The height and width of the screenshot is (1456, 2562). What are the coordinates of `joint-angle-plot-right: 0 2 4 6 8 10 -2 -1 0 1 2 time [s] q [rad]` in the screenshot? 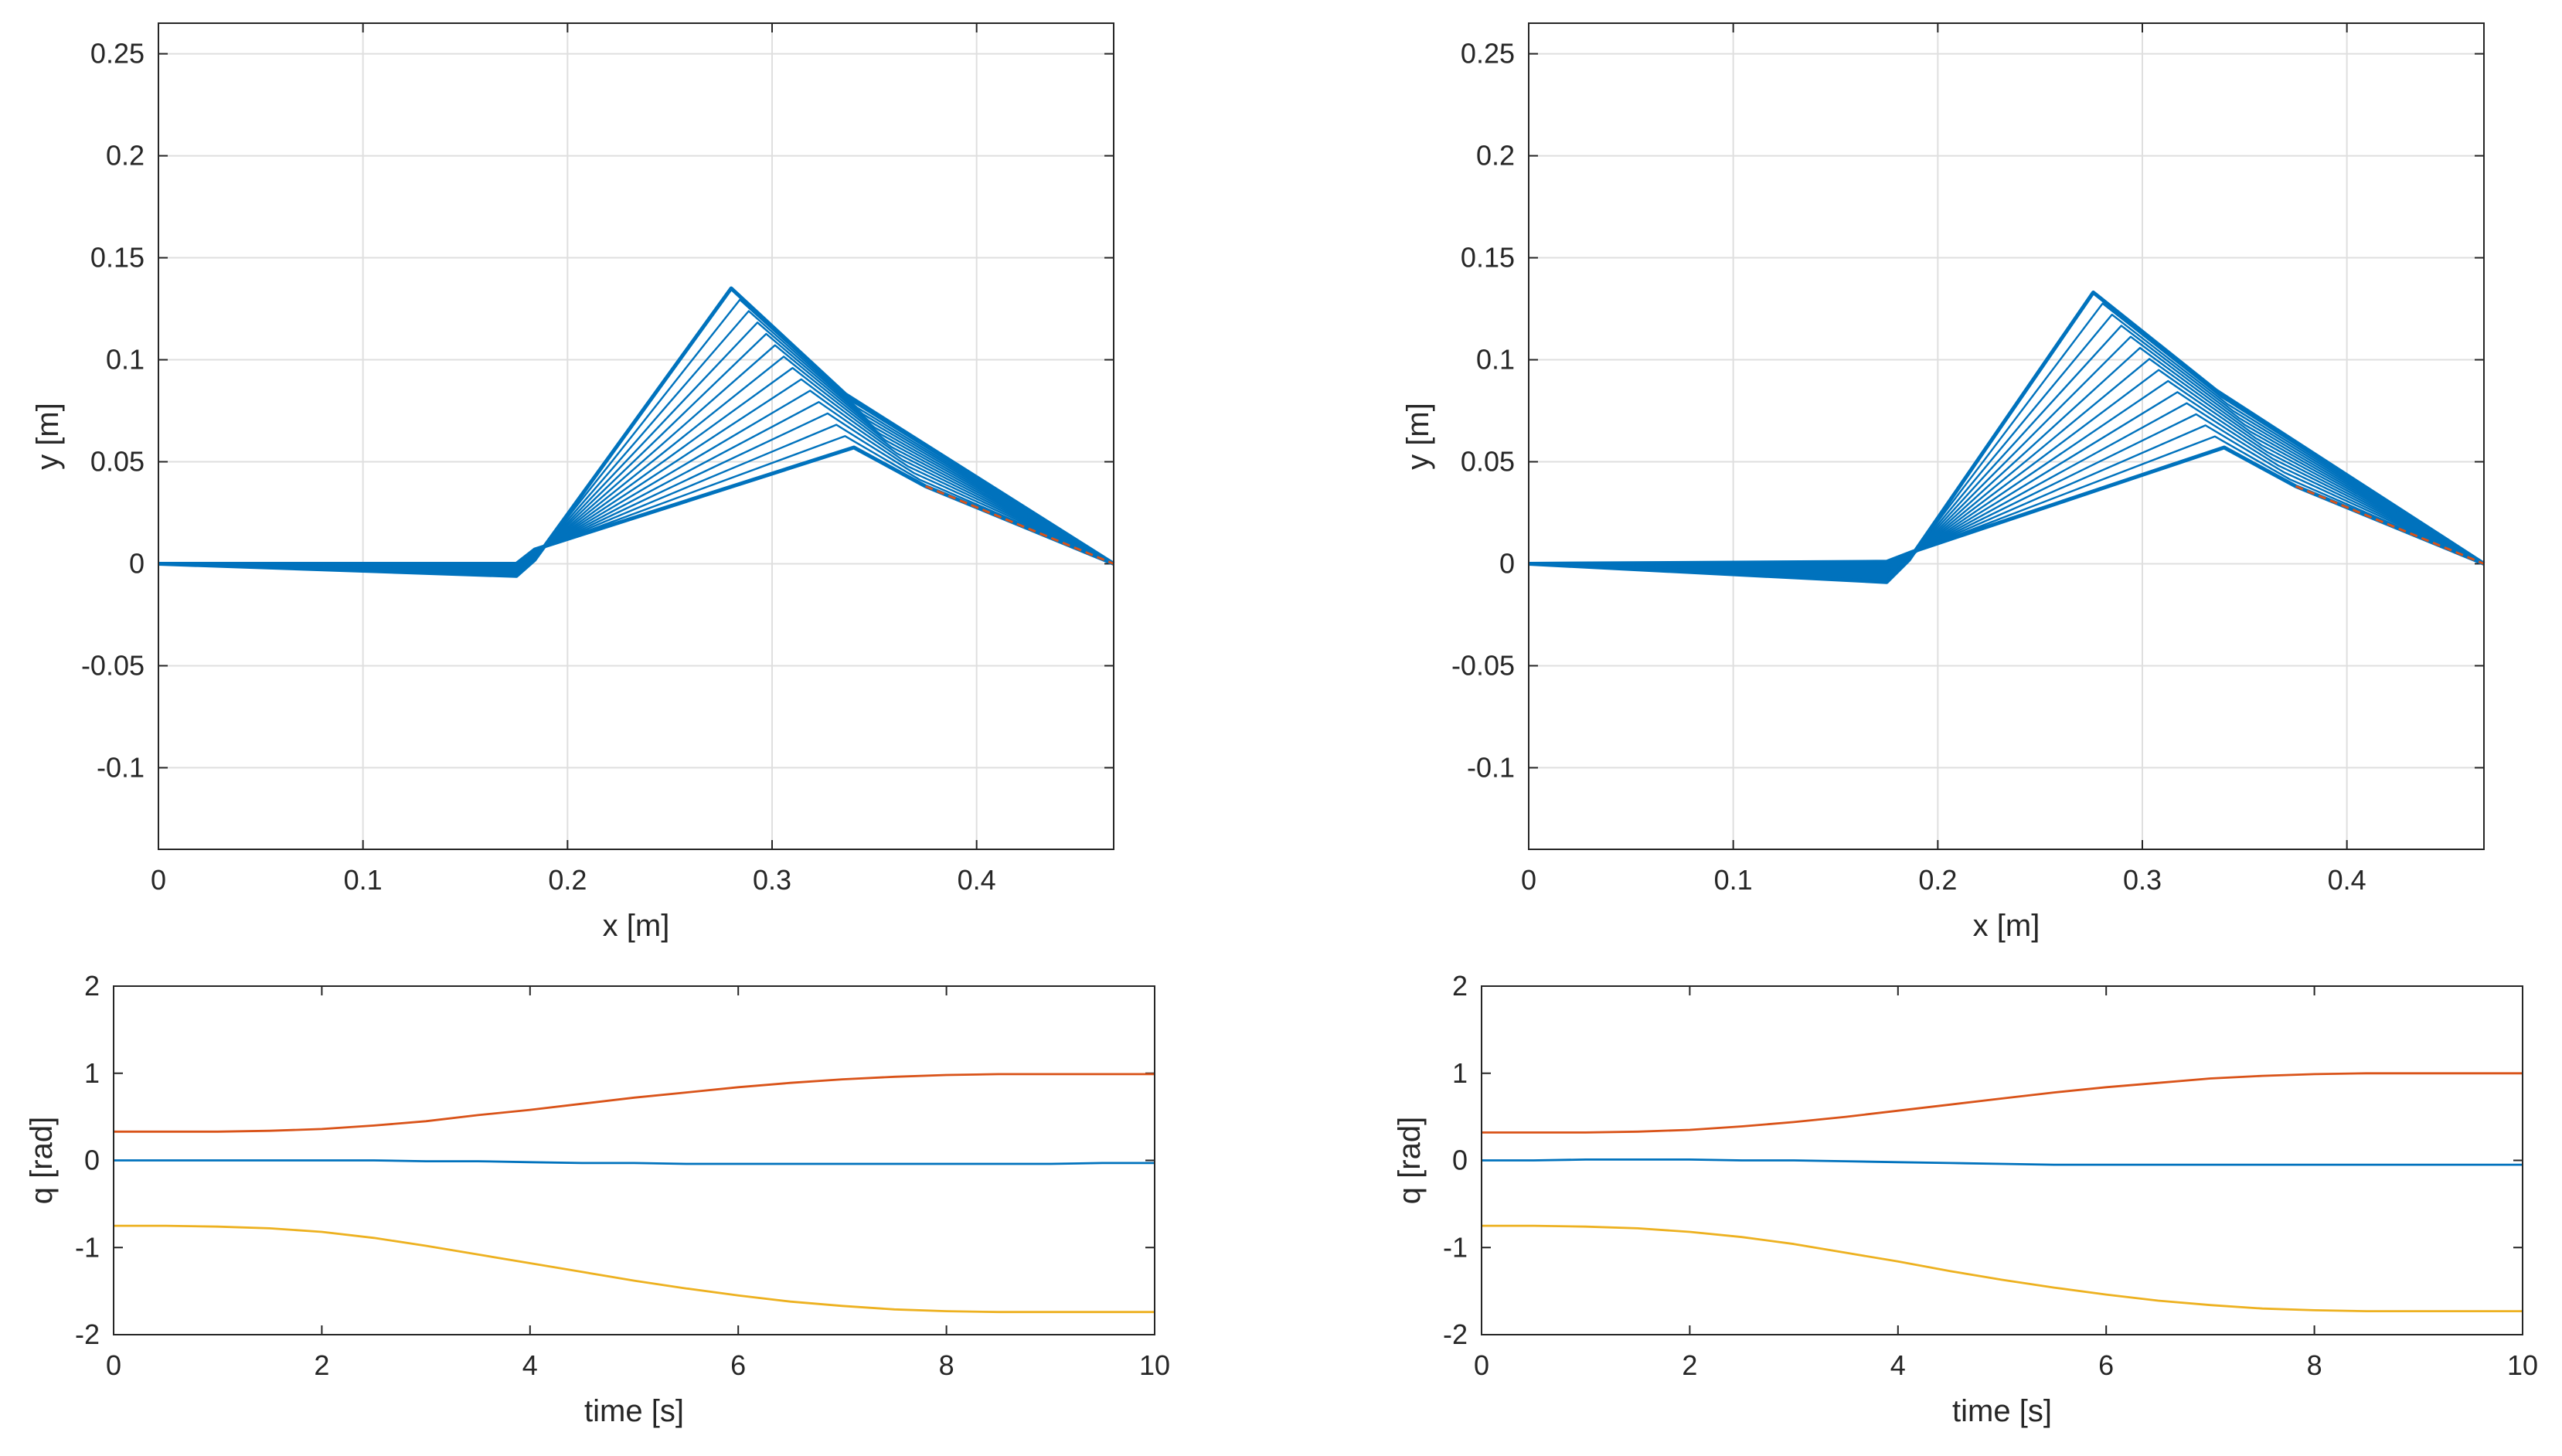 It's located at (1966, 1199).